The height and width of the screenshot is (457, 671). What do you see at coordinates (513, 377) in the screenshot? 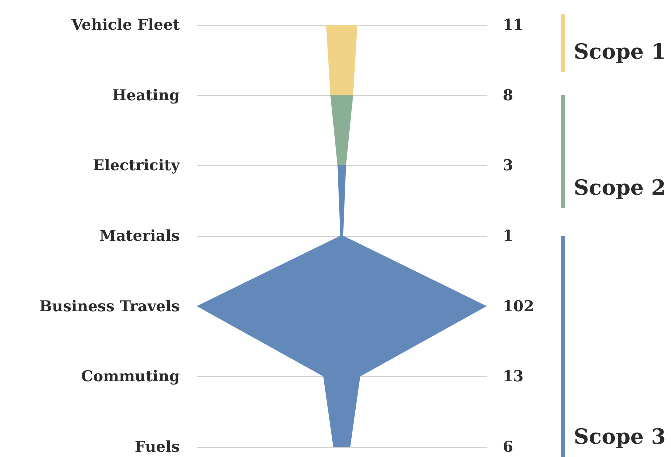
I see `data-label: 13` at bounding box center [513, 377].